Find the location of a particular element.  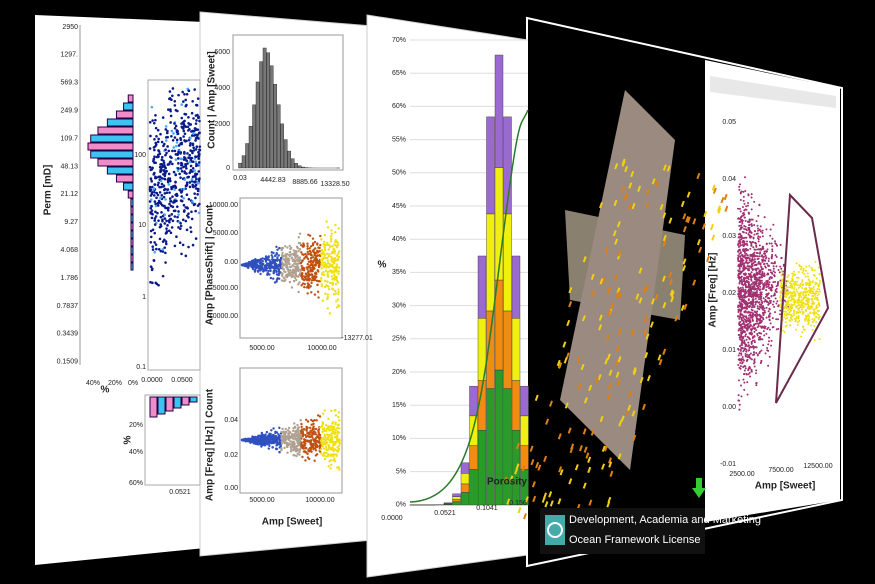

logo is located at coordinates (555, 530).